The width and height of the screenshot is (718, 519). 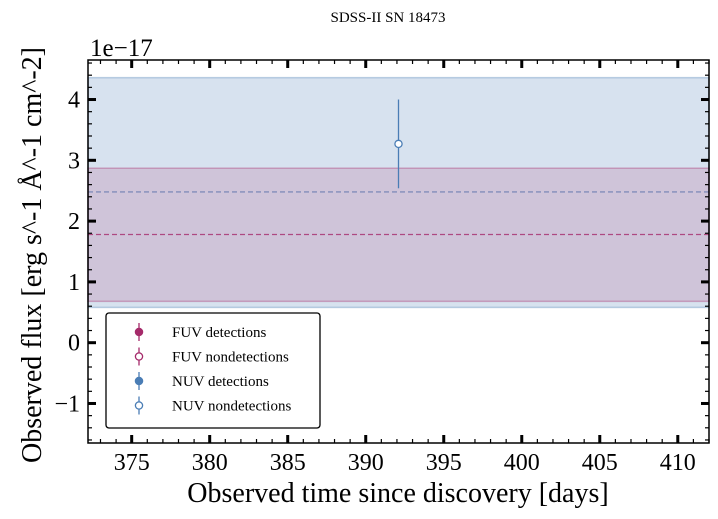 I want to click on x-tick-label: 385, so click(x=288, y=463).